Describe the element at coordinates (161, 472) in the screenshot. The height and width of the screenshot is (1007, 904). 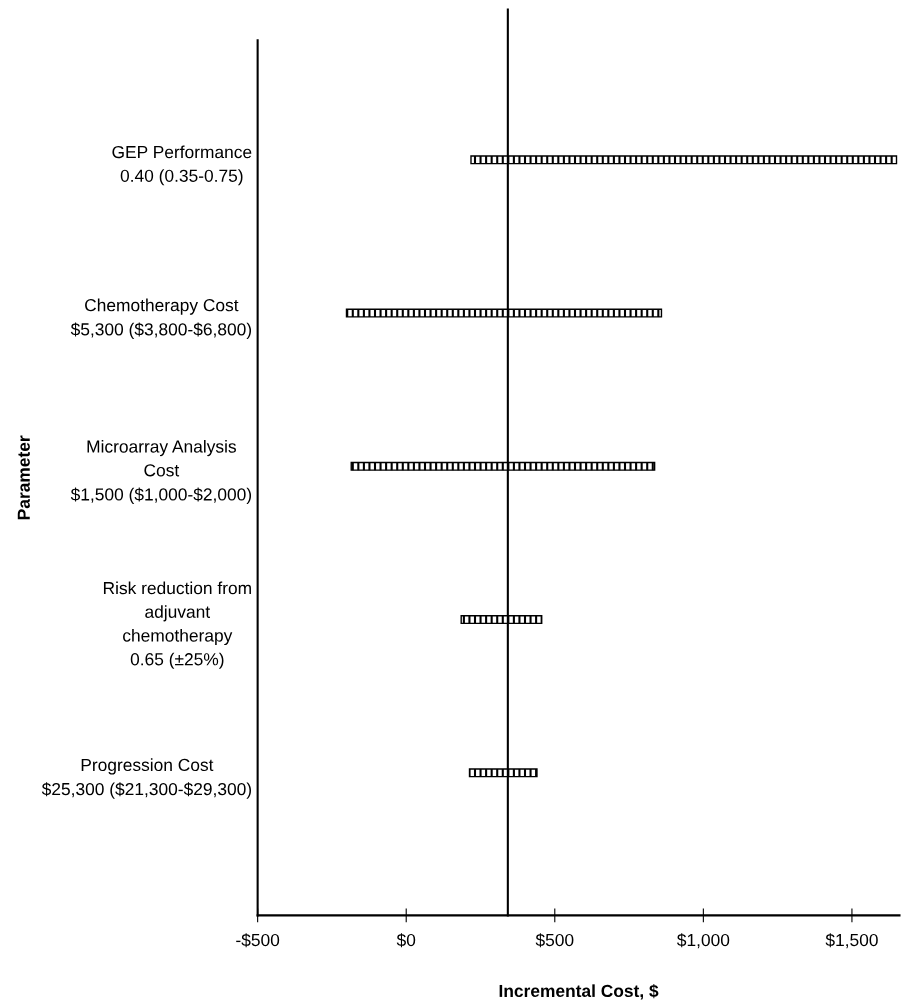
I see `y-tick-label: Microarray Analysis Cost $1,500 ($1,000-$2,000)` at that location.